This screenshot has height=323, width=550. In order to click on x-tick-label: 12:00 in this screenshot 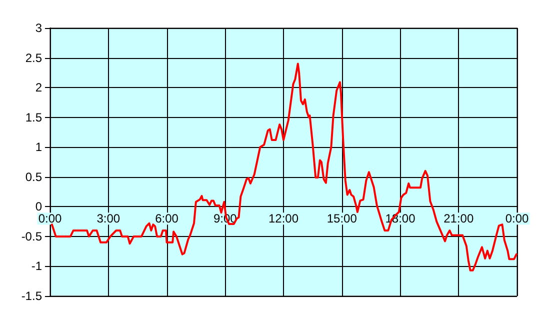, I will do `click(283, 219)`.